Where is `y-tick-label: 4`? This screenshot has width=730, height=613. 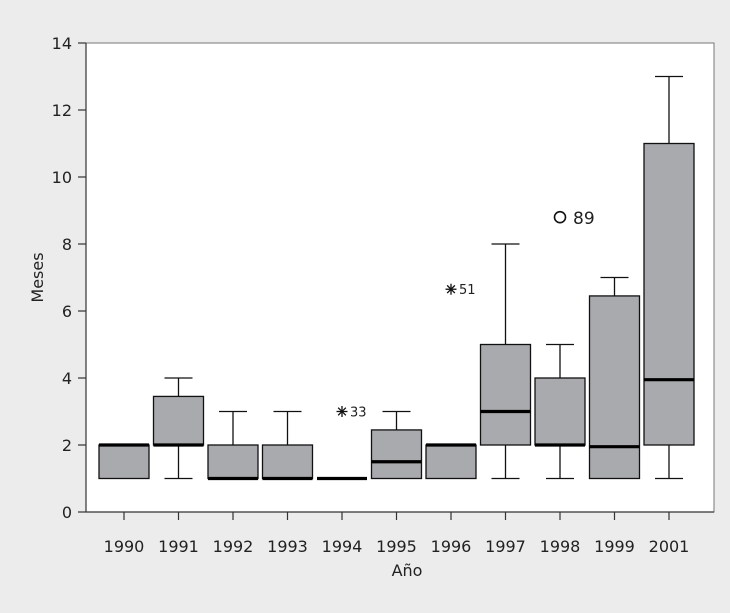 y-tick-label: 4 is located at coordinates (67, 378).